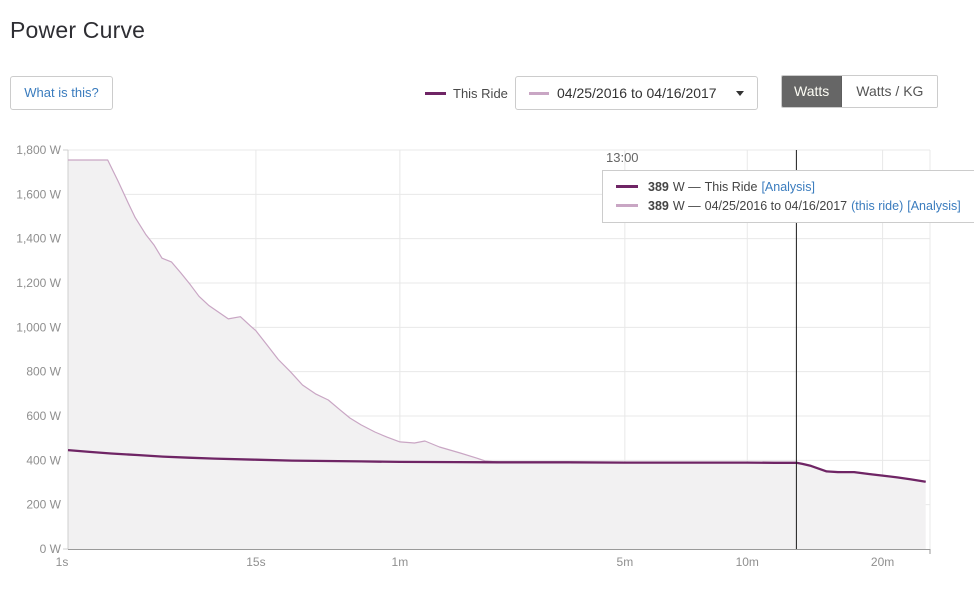  I want to click on date-range-value: 04/25/2016 to 04/16/2017, so click(637, 93).